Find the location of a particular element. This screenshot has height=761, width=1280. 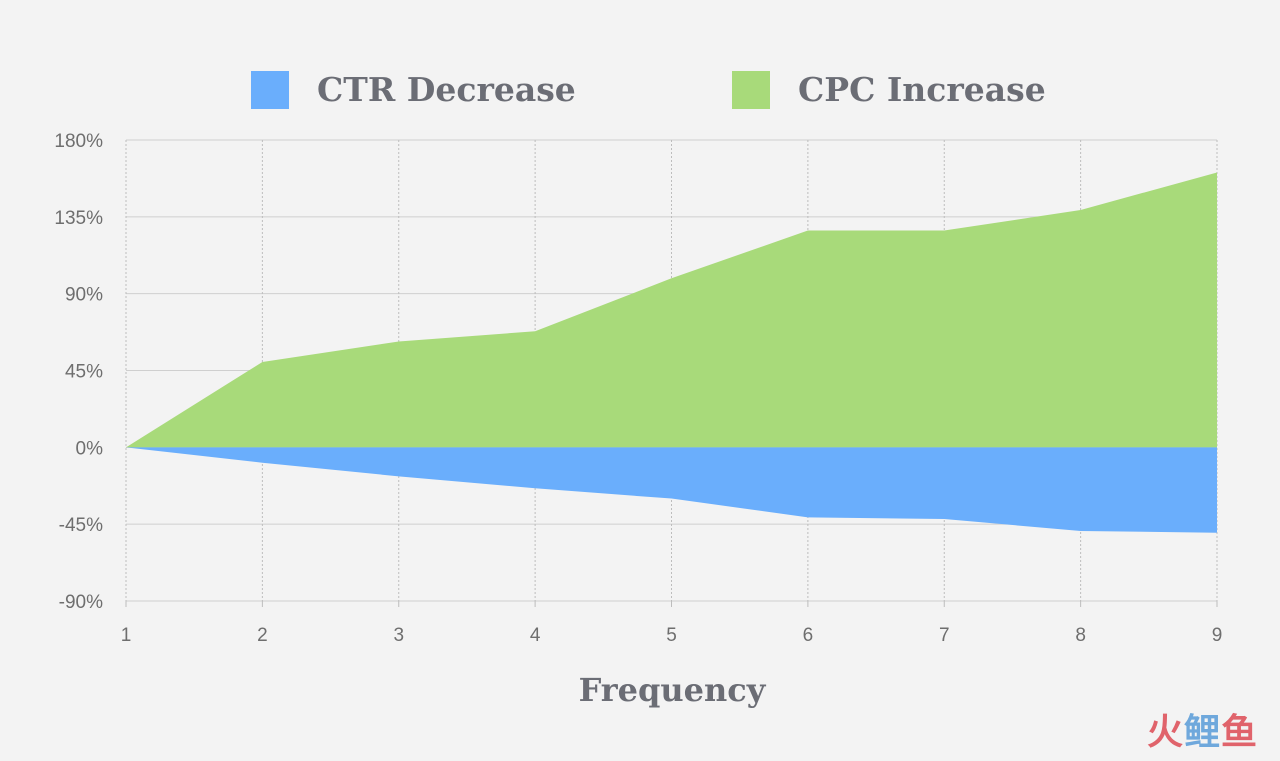

x-tick-label: 1 is located at coordinates (126, 635).